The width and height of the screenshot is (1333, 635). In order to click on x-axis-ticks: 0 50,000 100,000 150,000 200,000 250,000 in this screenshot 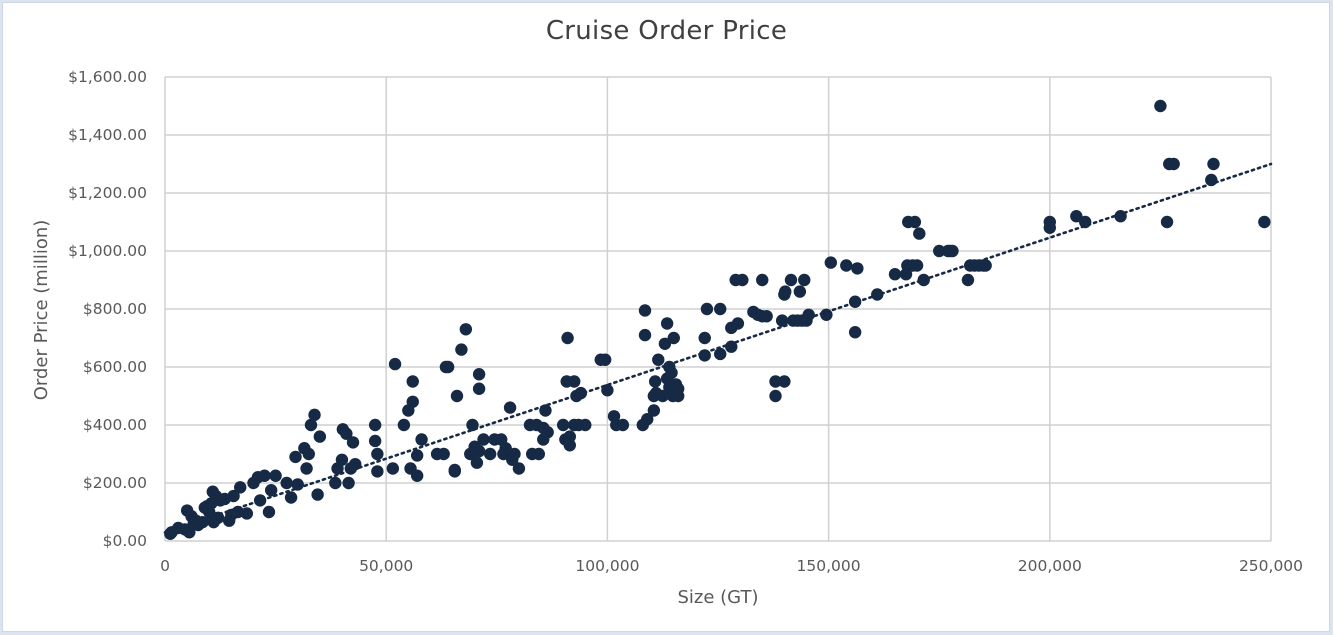, I will do `click(731, 566)`.